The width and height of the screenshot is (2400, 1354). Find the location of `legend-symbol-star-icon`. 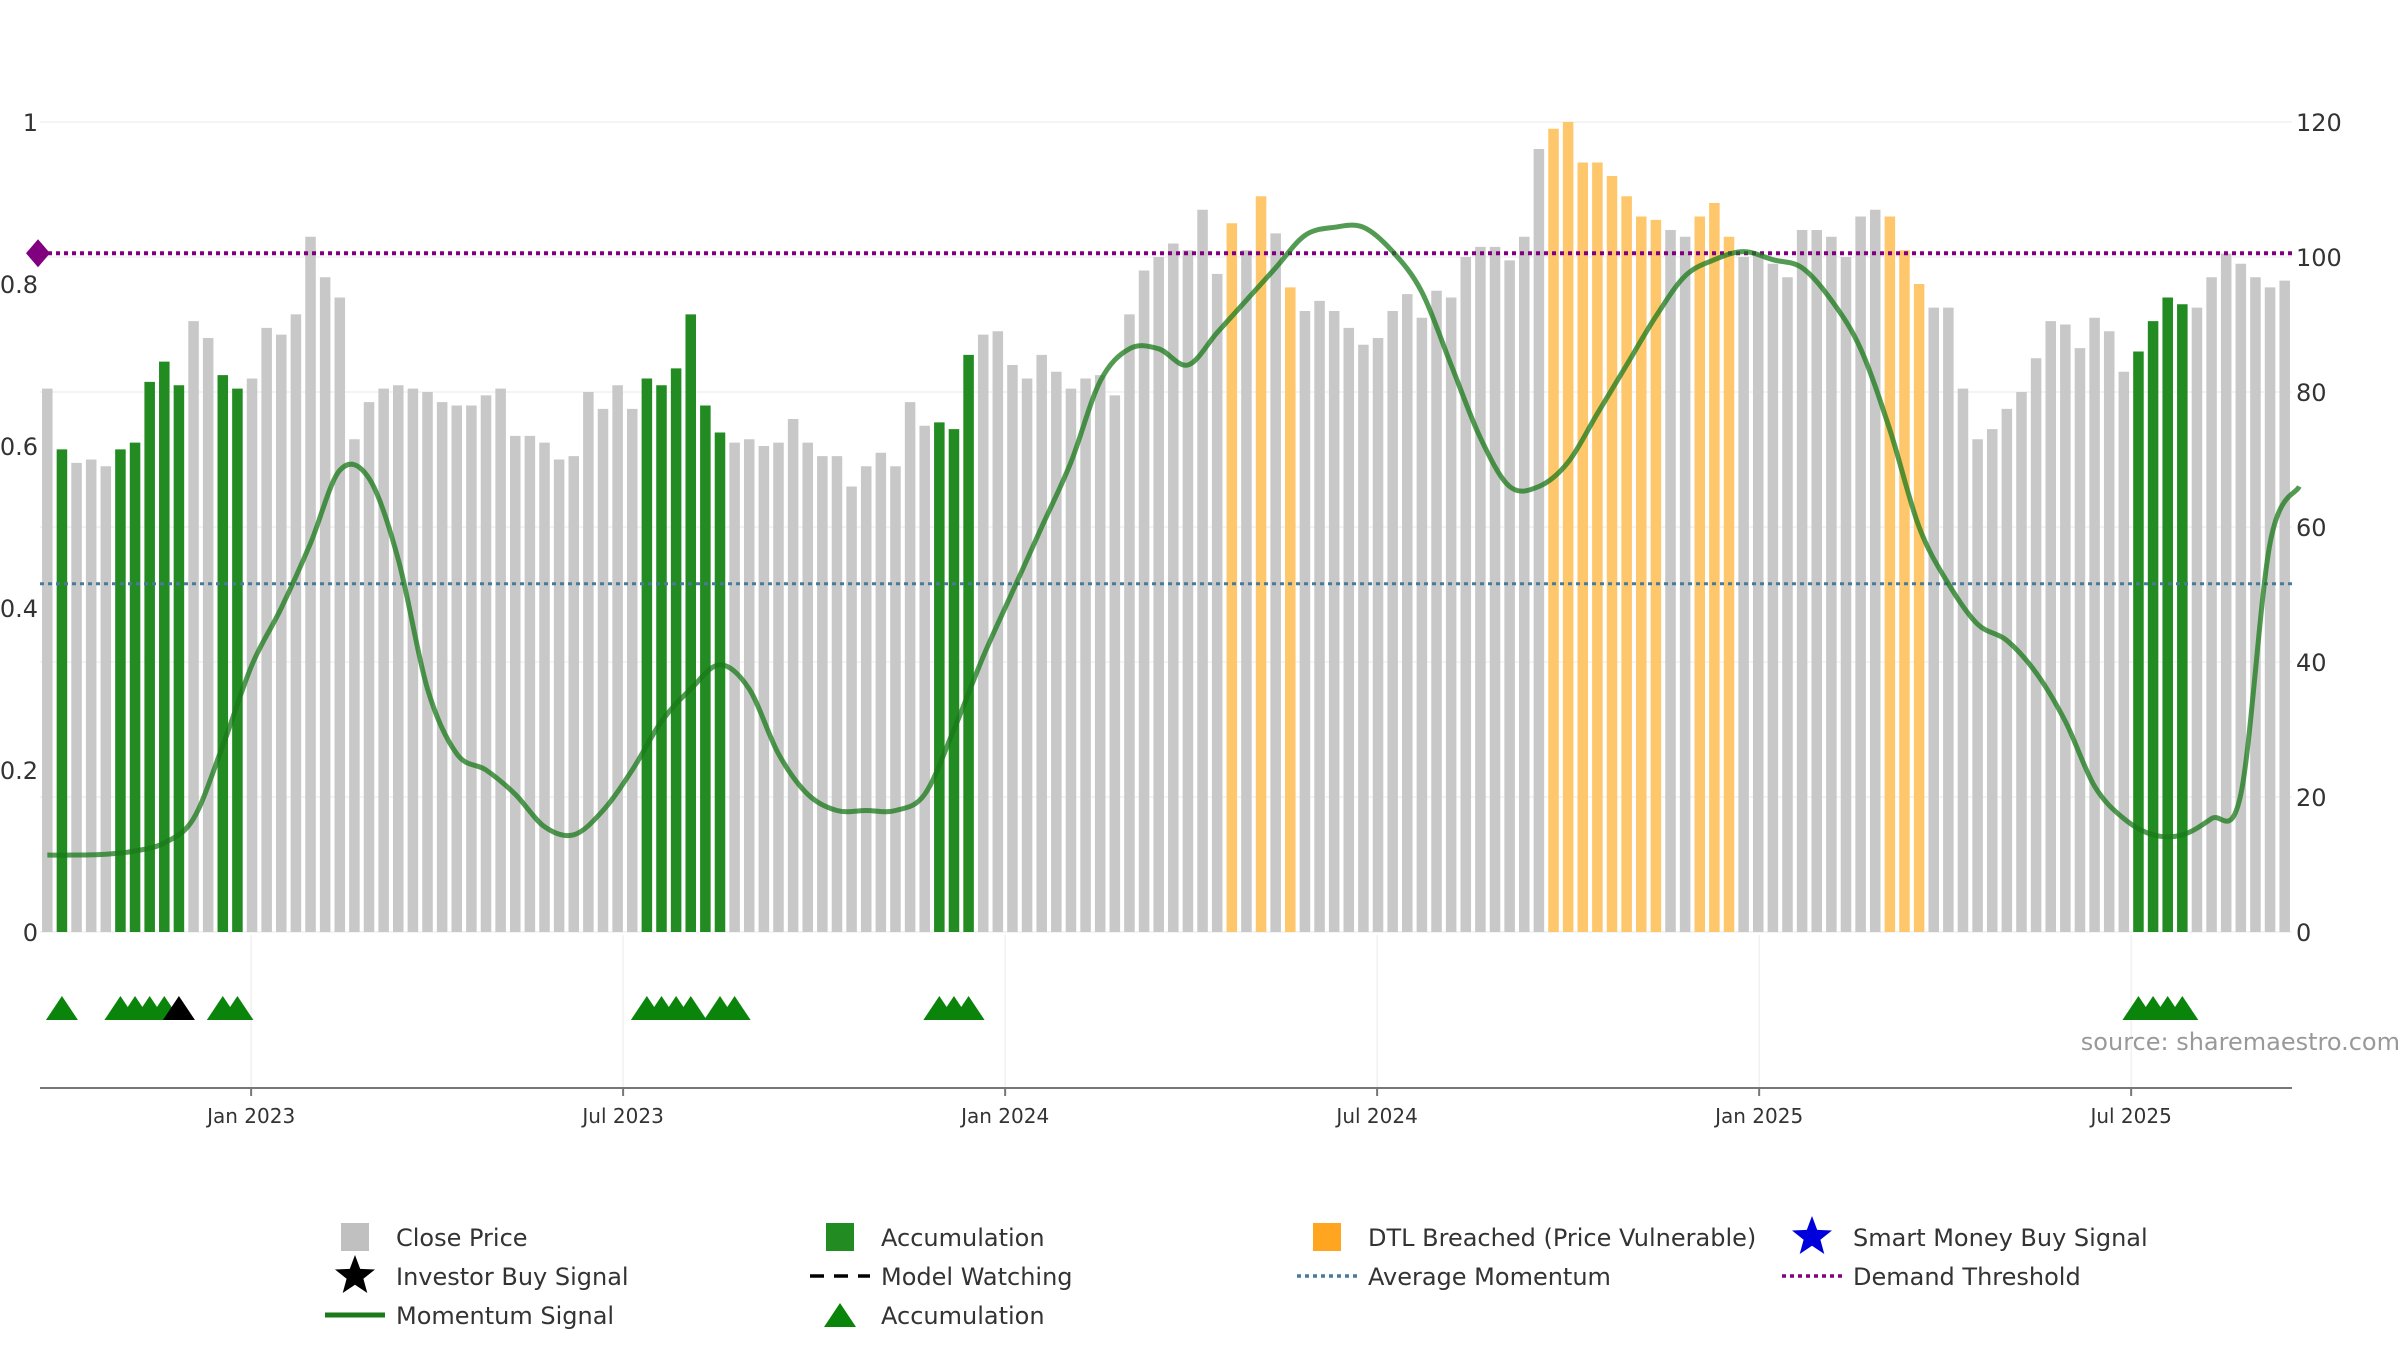

legend-symbol-star-icon is located at coordinates (355, 1274).